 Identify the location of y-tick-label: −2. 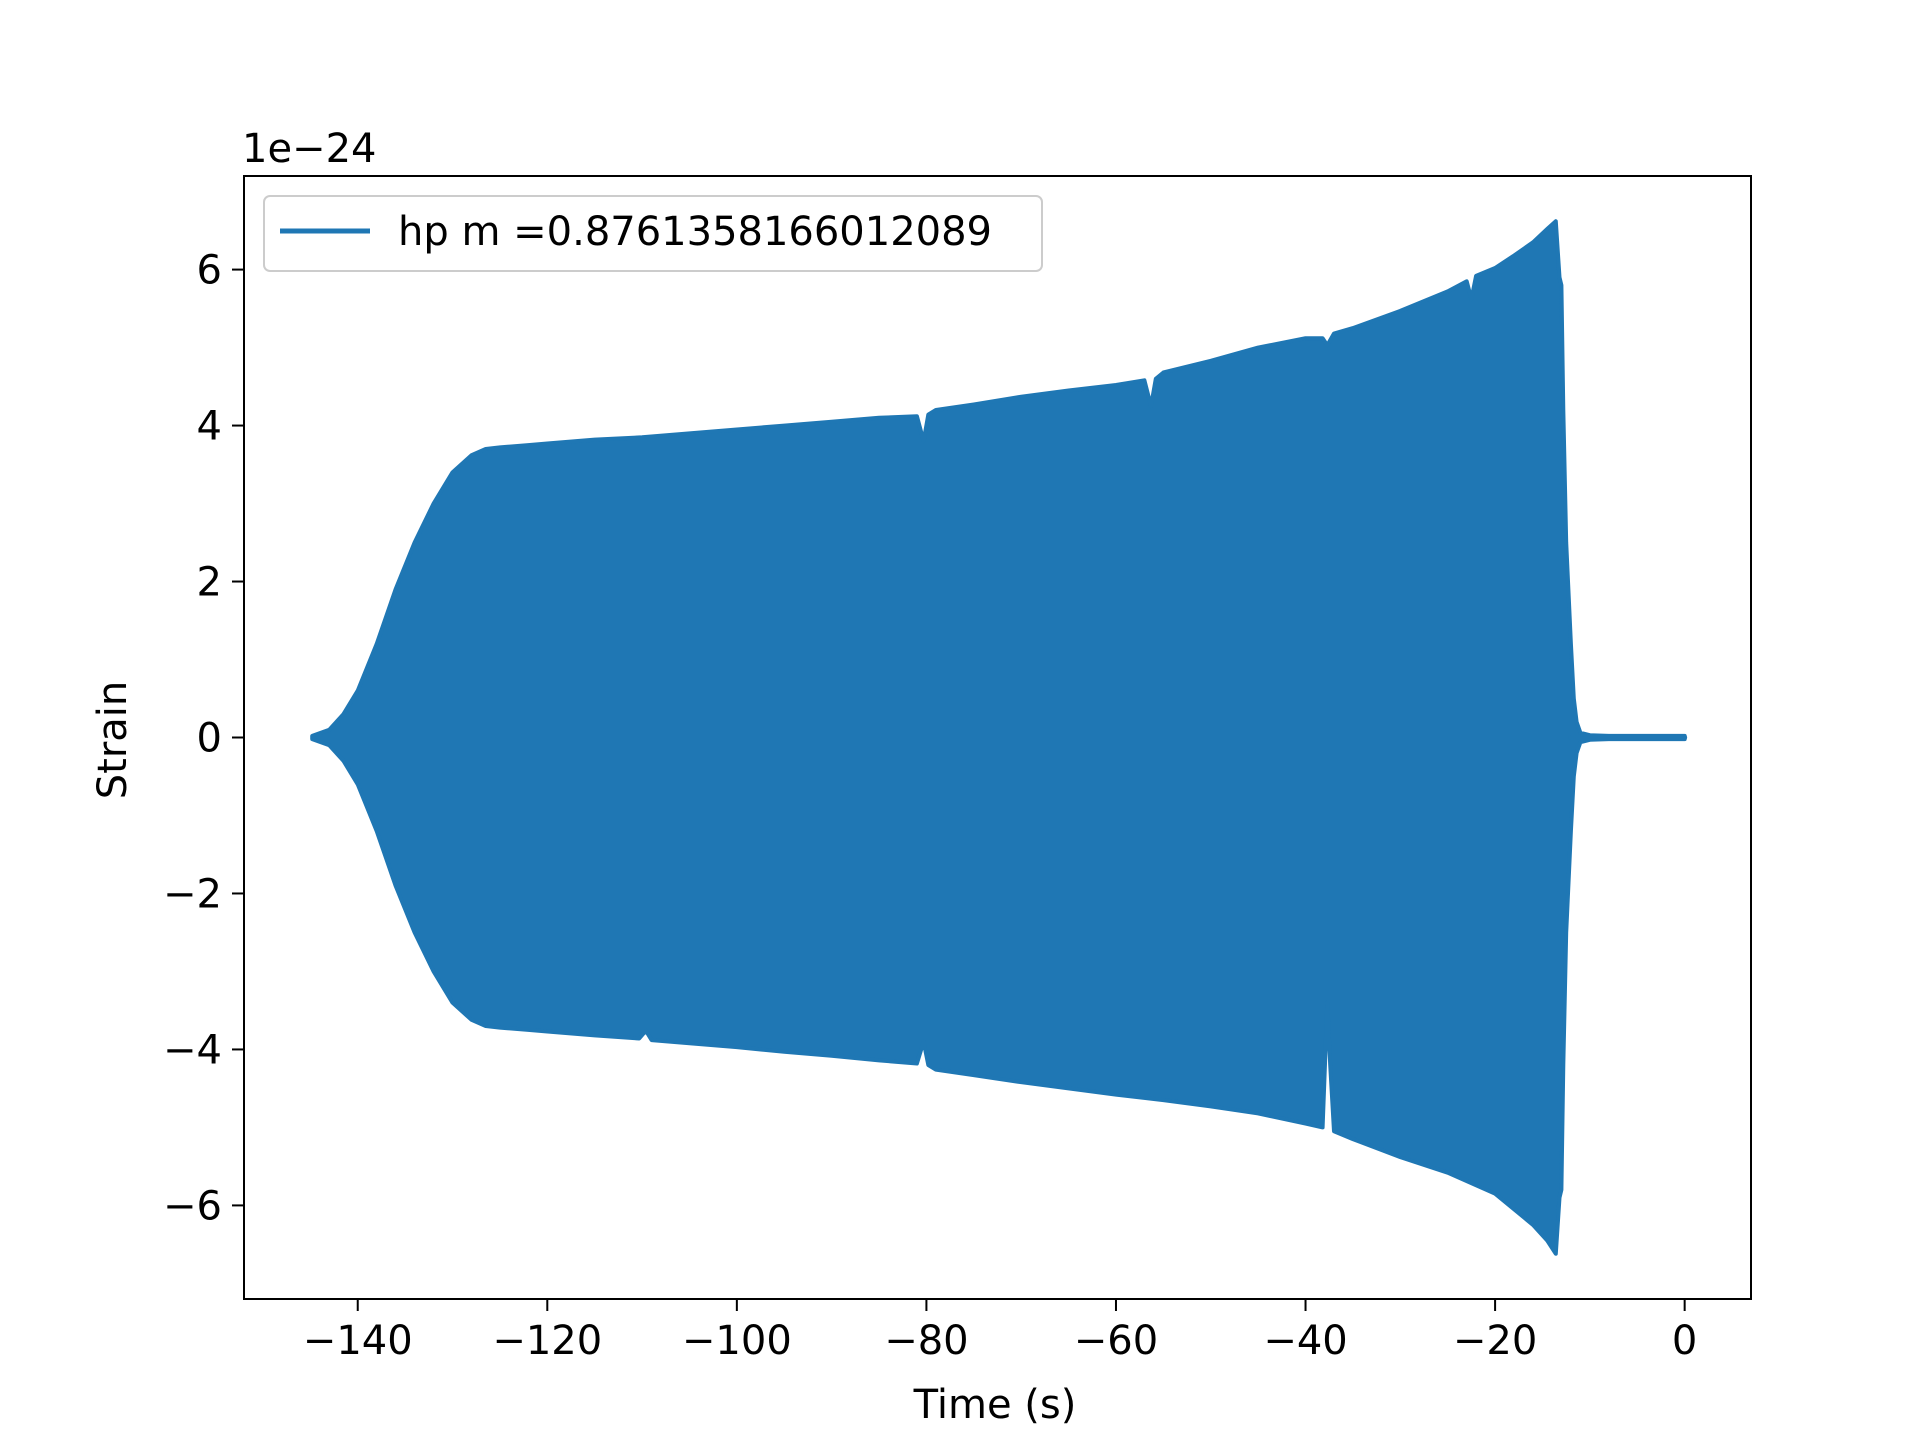
(192, 894).